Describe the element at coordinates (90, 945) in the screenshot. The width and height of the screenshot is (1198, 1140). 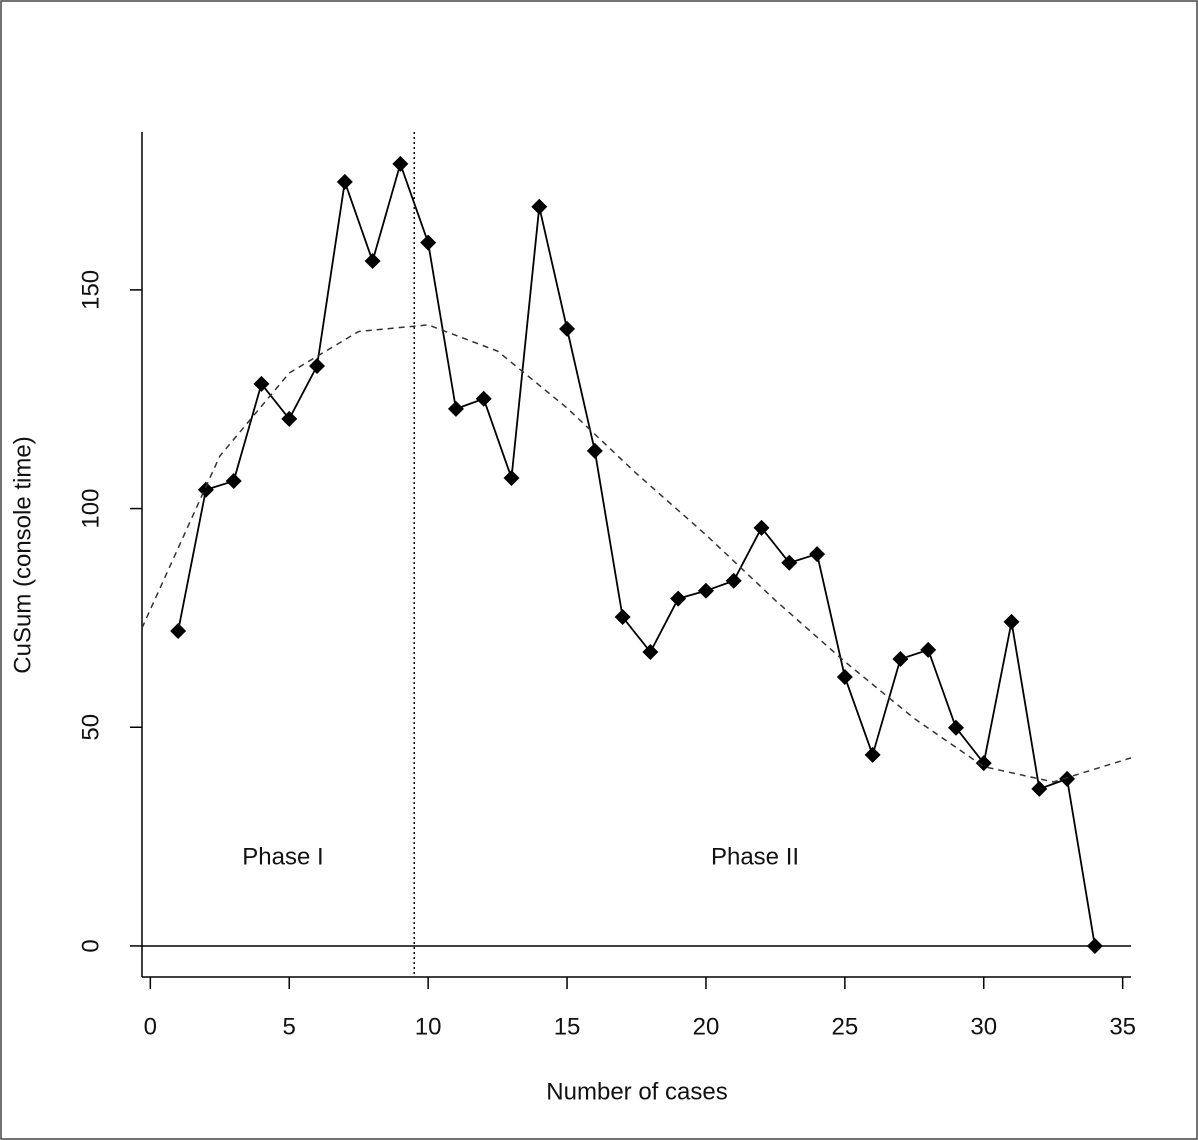
I see `y-tick-label: 0` at that location.